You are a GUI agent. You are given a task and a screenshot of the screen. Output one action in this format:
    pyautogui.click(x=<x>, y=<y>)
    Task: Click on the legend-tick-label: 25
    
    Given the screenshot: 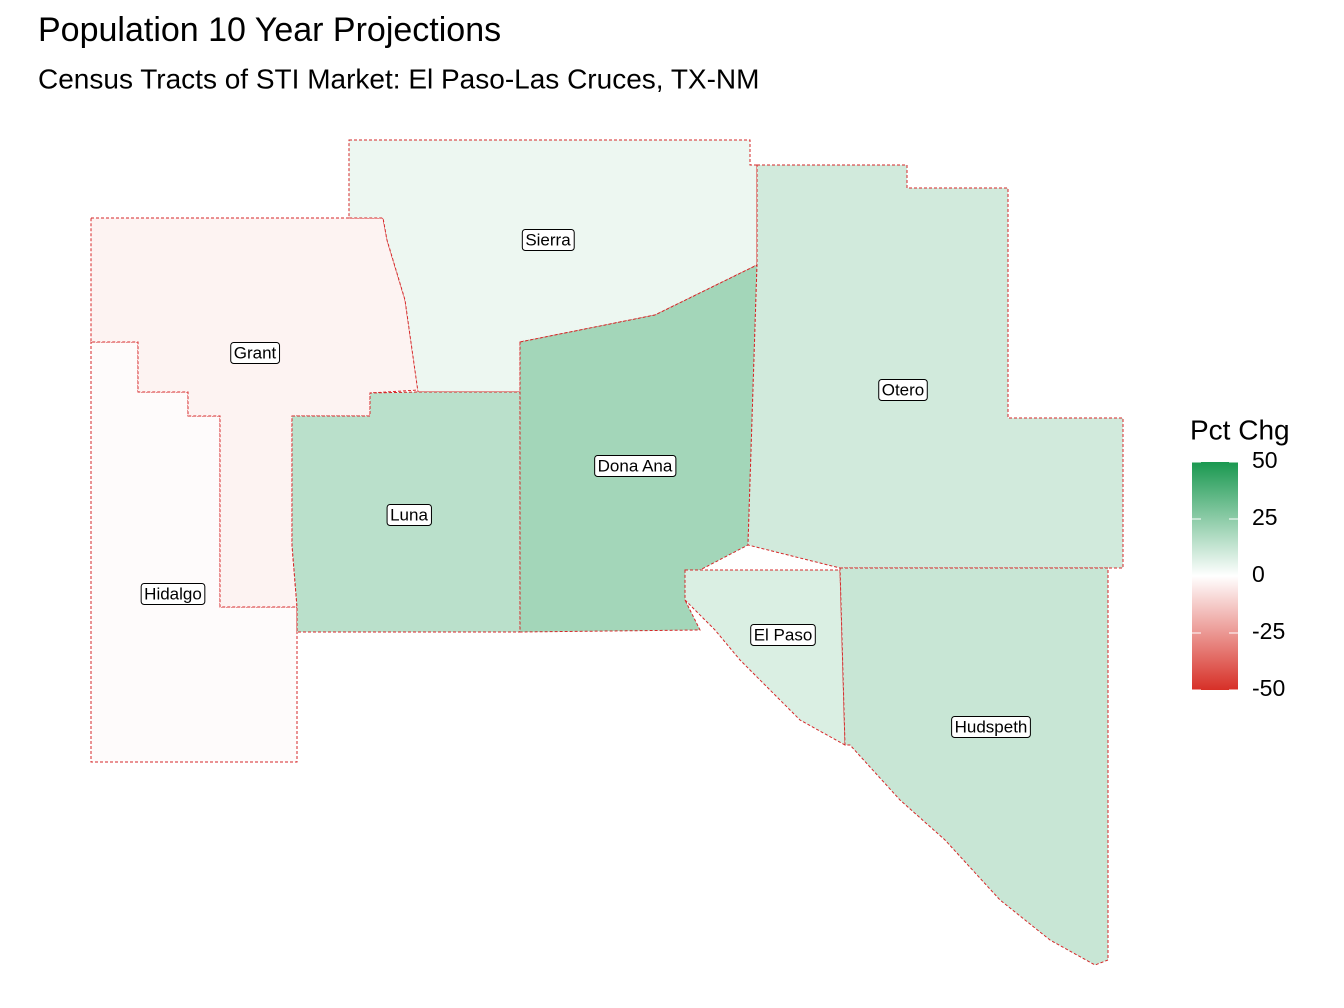 What is the action you would take?
    pyautogui.click(x=1265, y=517)
    